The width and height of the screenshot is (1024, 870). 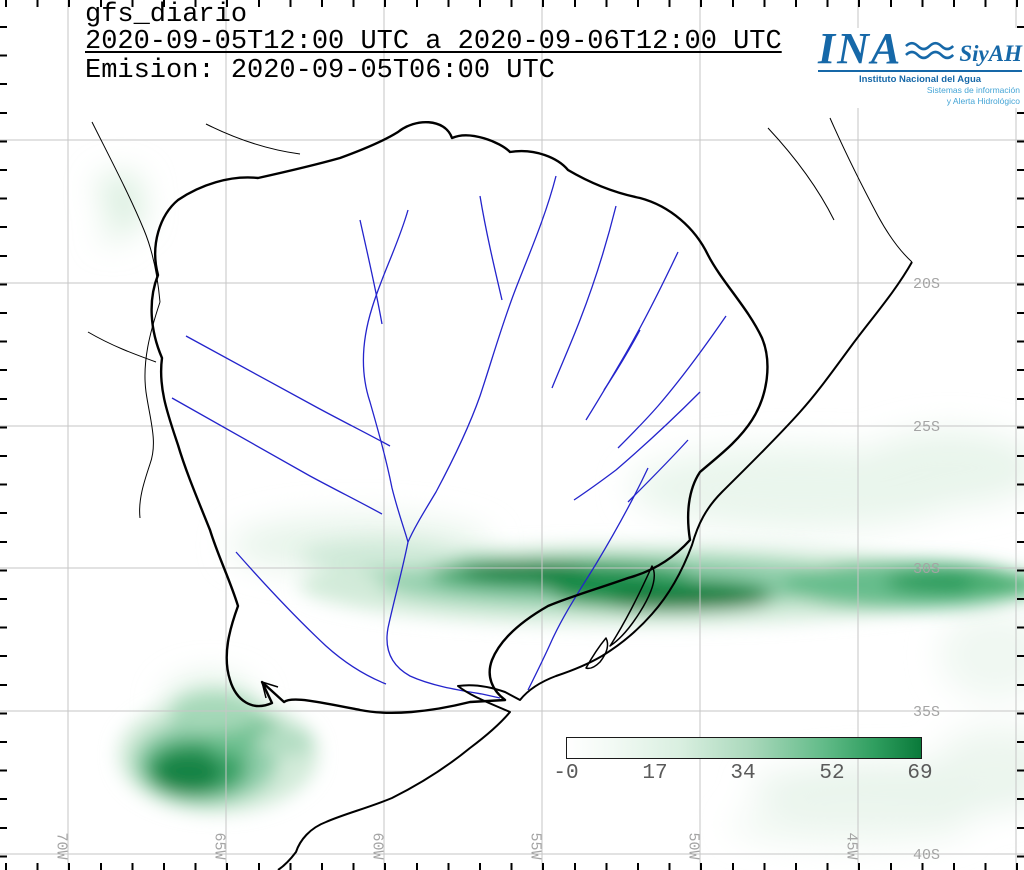 I want to click on lat-label-35s: 35S, so click(x=927, y=712).